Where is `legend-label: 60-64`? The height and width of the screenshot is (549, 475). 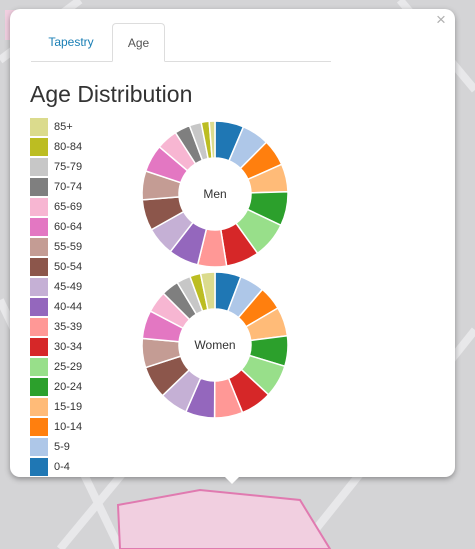 legend-label: 60-64 is located at coordinates (68, 227).